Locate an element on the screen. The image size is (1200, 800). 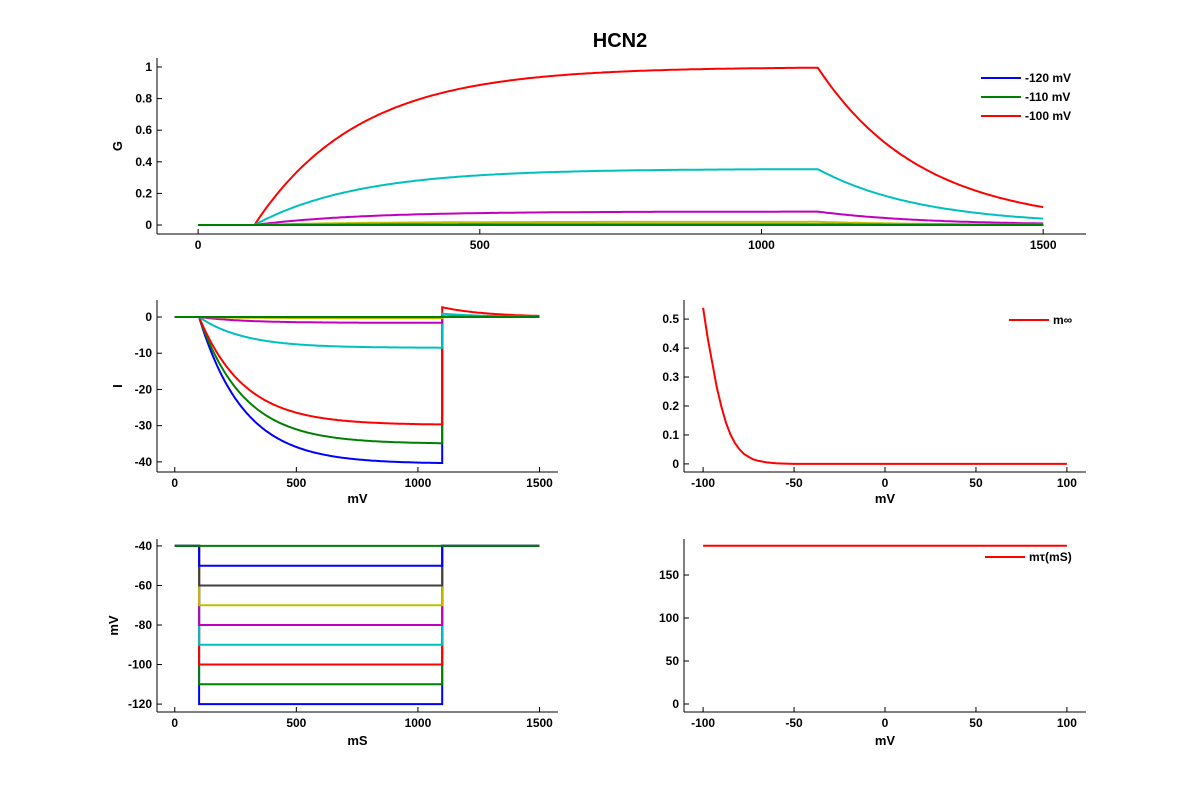
y-tick-label: 150 is located at coordinates (669, 575).